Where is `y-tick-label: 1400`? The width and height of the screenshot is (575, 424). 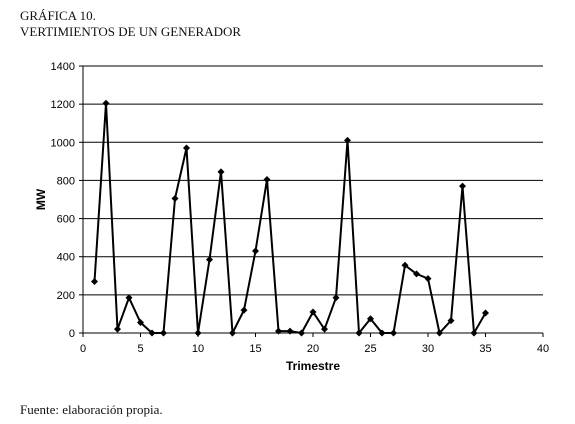 y-tick-label: 1400 is located at coordinates (63, 67).